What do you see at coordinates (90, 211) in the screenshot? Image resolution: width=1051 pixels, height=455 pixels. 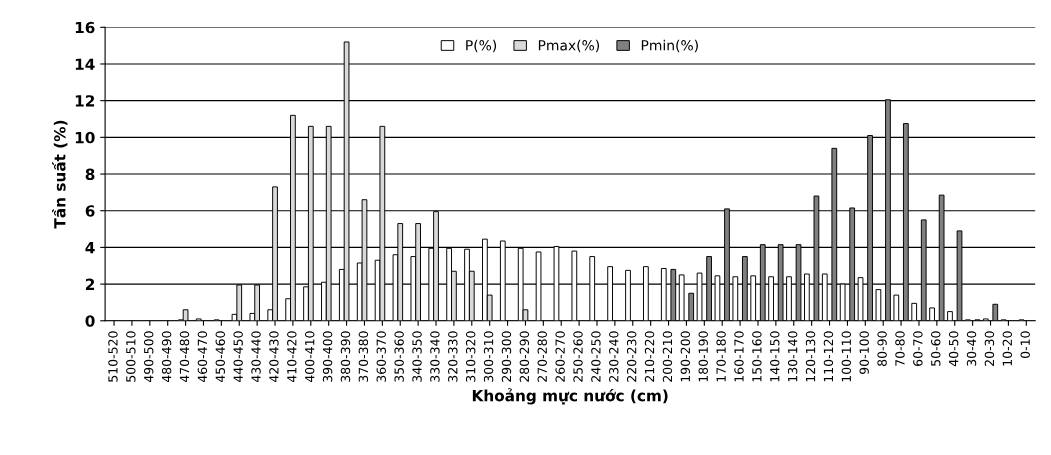 I see `y-tick-label: 6` at bounding box center [90, 211].